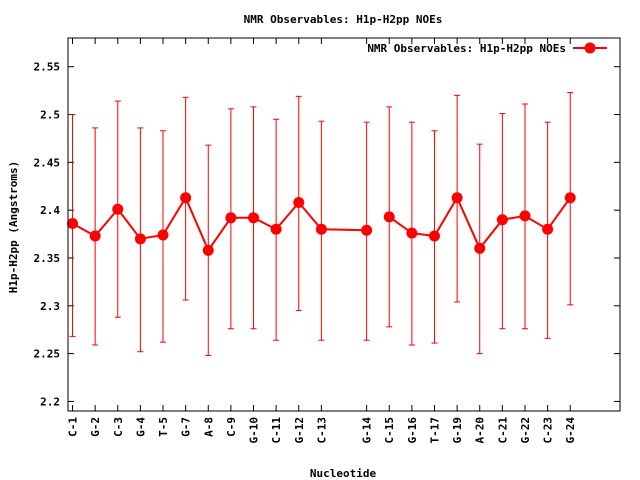 Image resolution: width=640 pixels, height=480 pixels. What do you see at coordinates (525, 430) in the screenshot?
I see `x-tick-label: G-22` at bounding box center [525, 430].